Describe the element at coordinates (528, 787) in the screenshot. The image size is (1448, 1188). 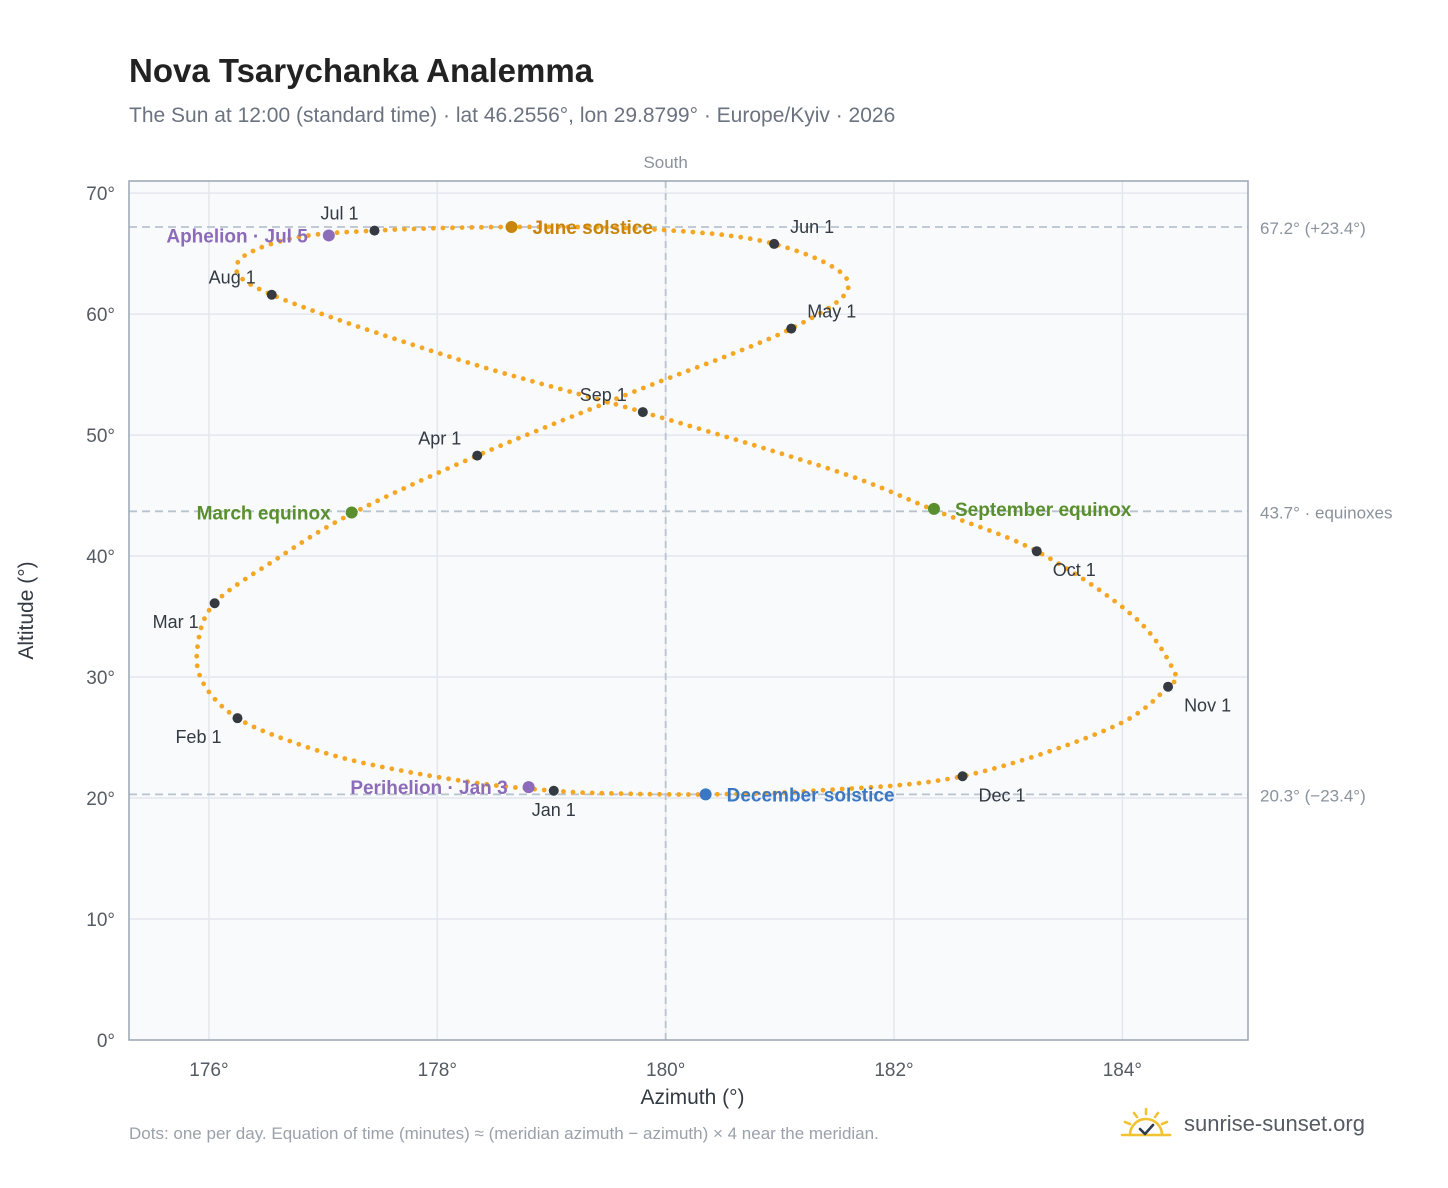
I see `event-marker` at that location.